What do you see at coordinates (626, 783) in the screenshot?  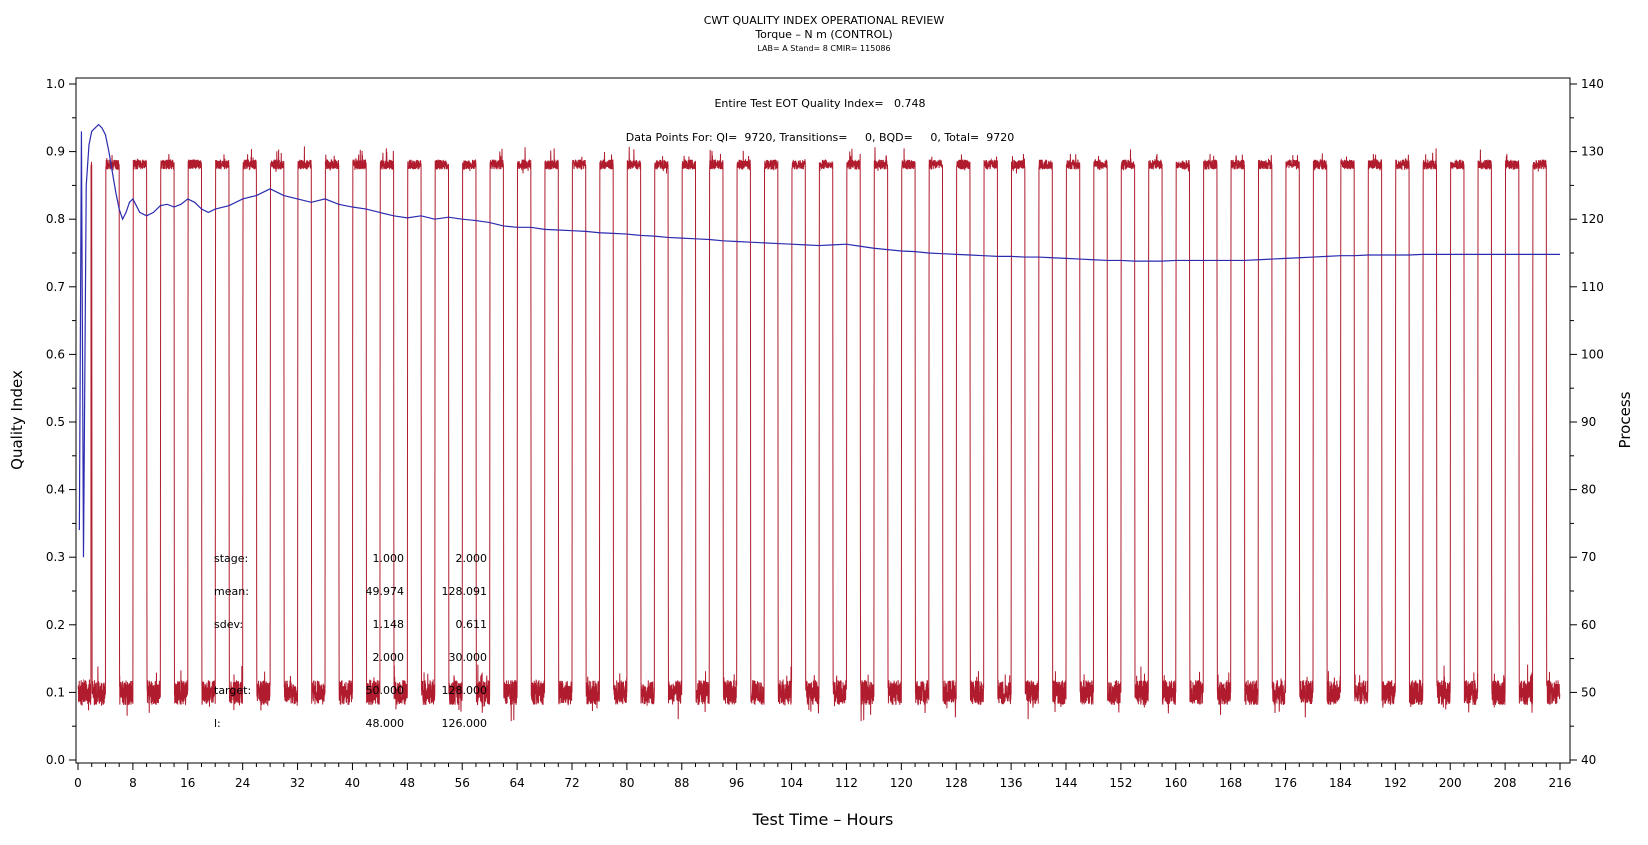 I see `x-tick-label: 80` at bounding box center [626, 783].